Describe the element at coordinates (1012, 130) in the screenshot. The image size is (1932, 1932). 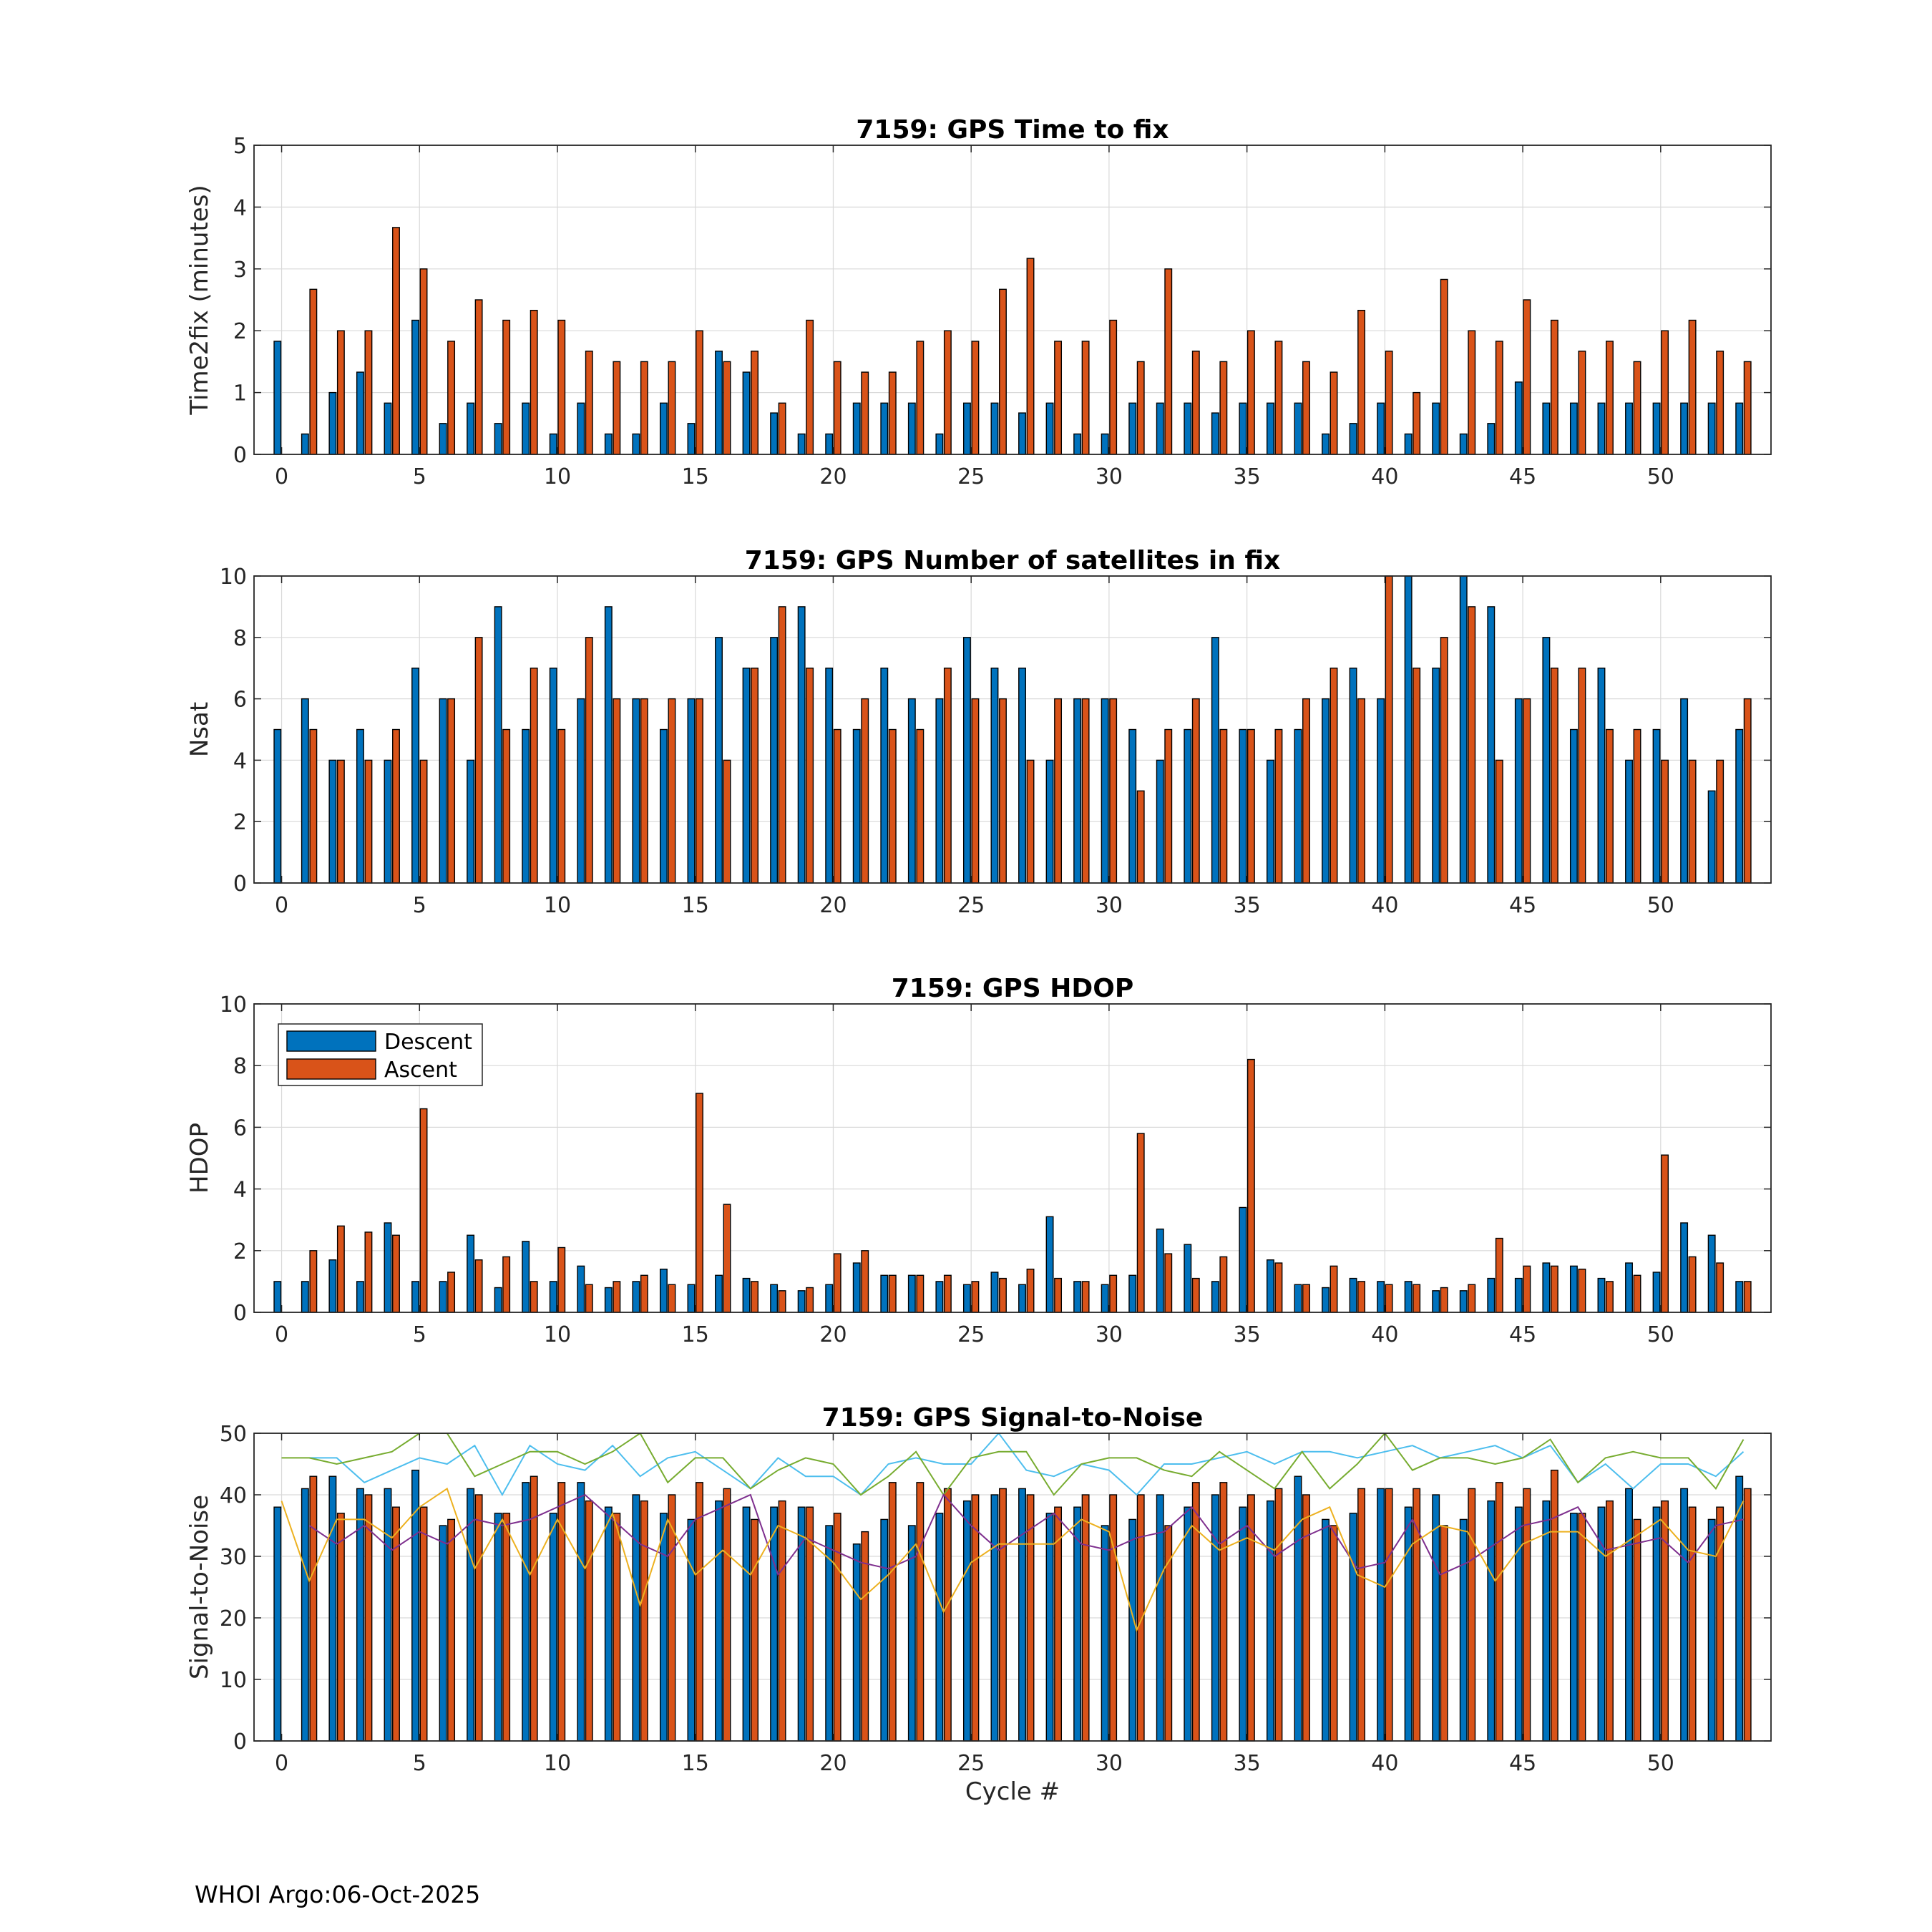
I see `chart-title: 7159: GPS Time to fix` at that location.